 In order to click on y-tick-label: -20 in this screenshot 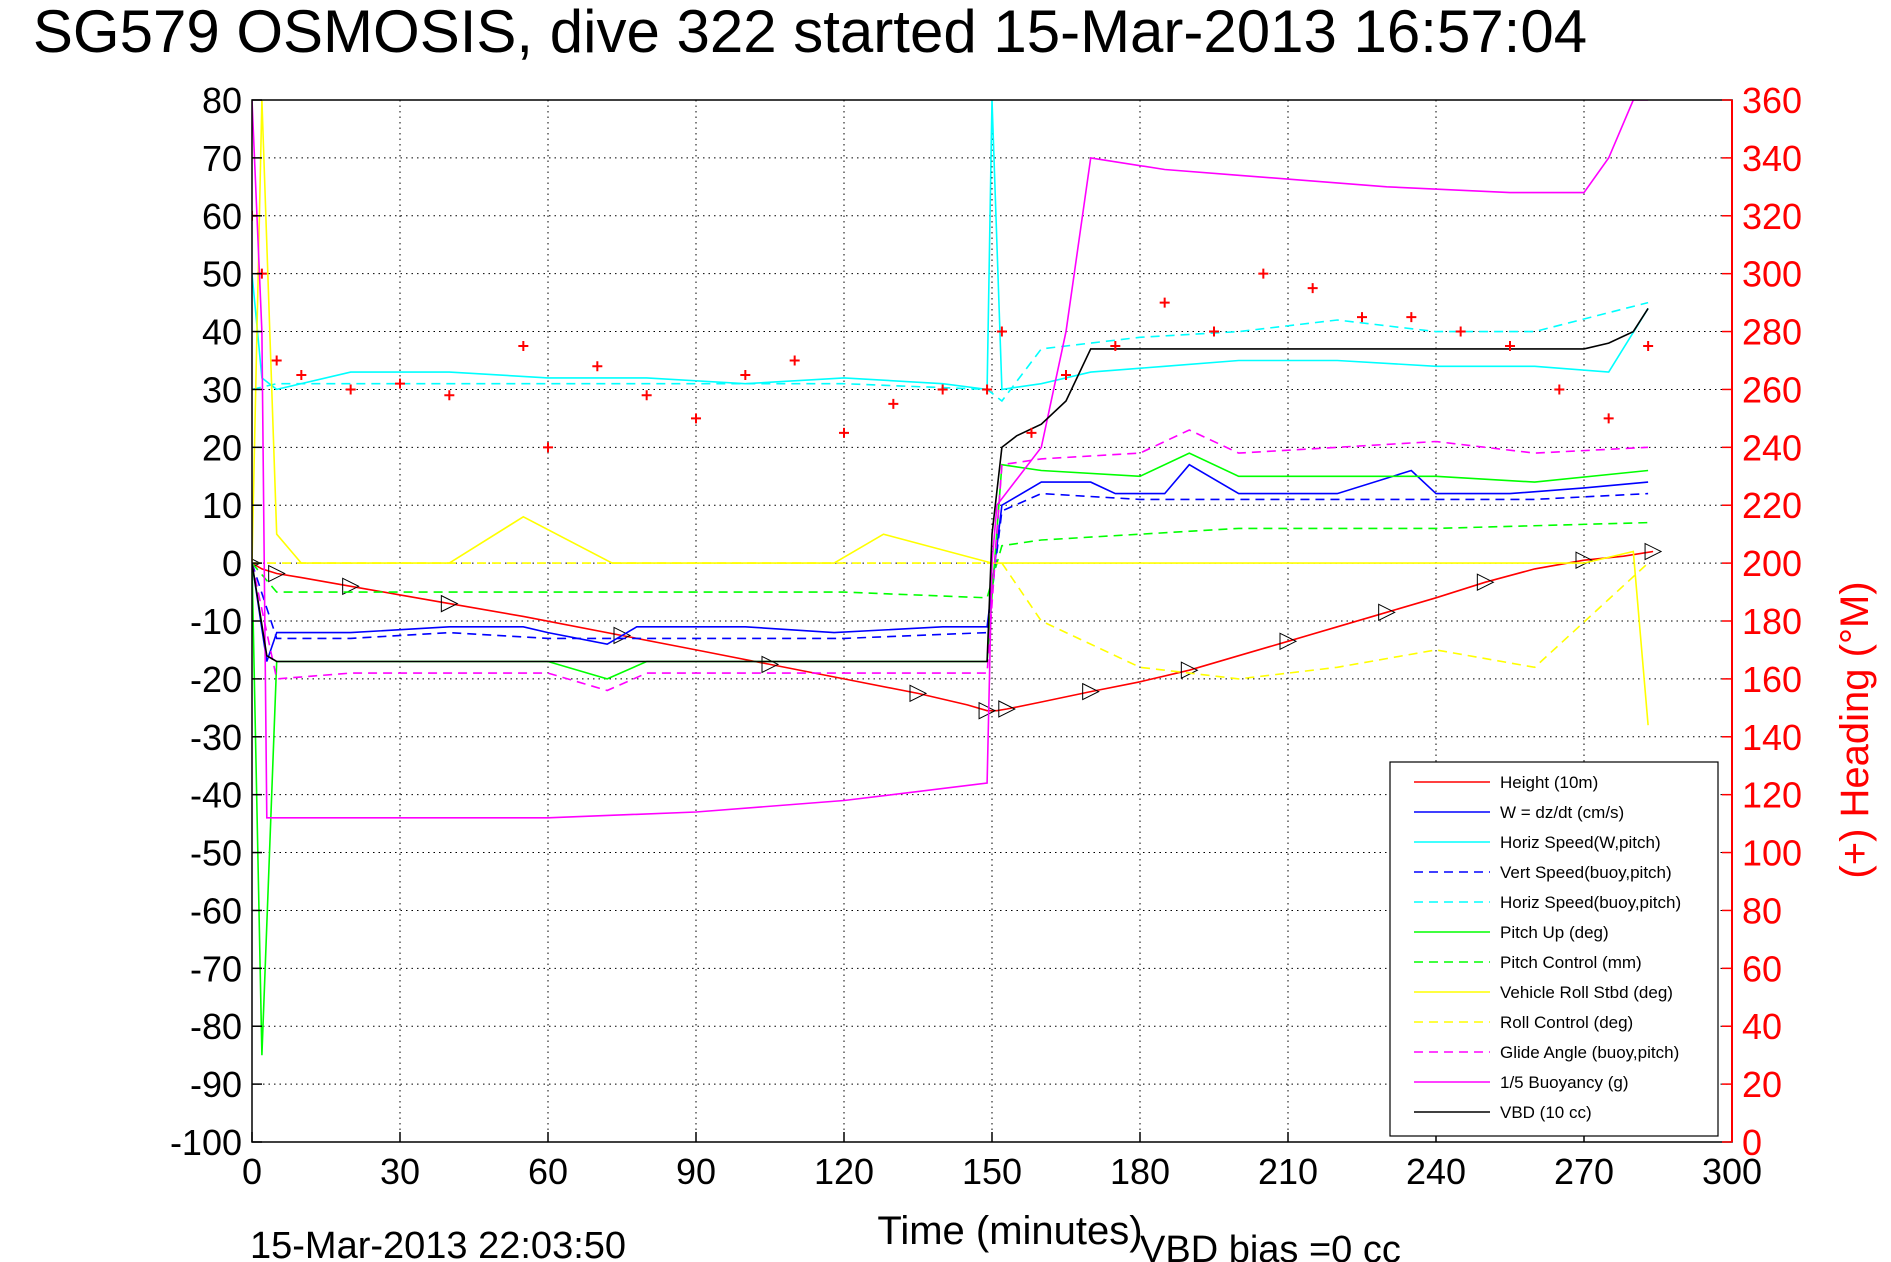, I will do `click(216, 679)`.